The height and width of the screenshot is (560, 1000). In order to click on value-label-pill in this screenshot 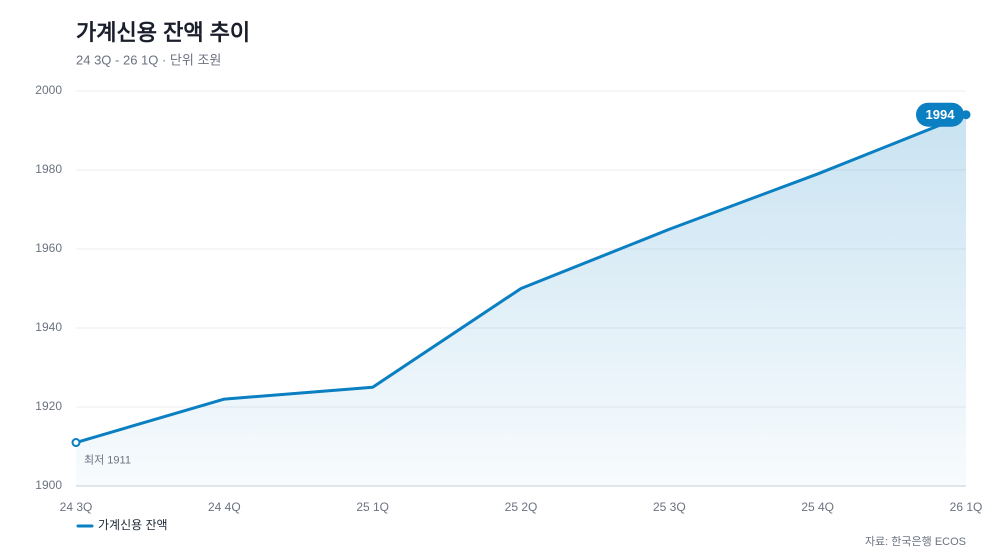, I will do `click(940, 114)`.